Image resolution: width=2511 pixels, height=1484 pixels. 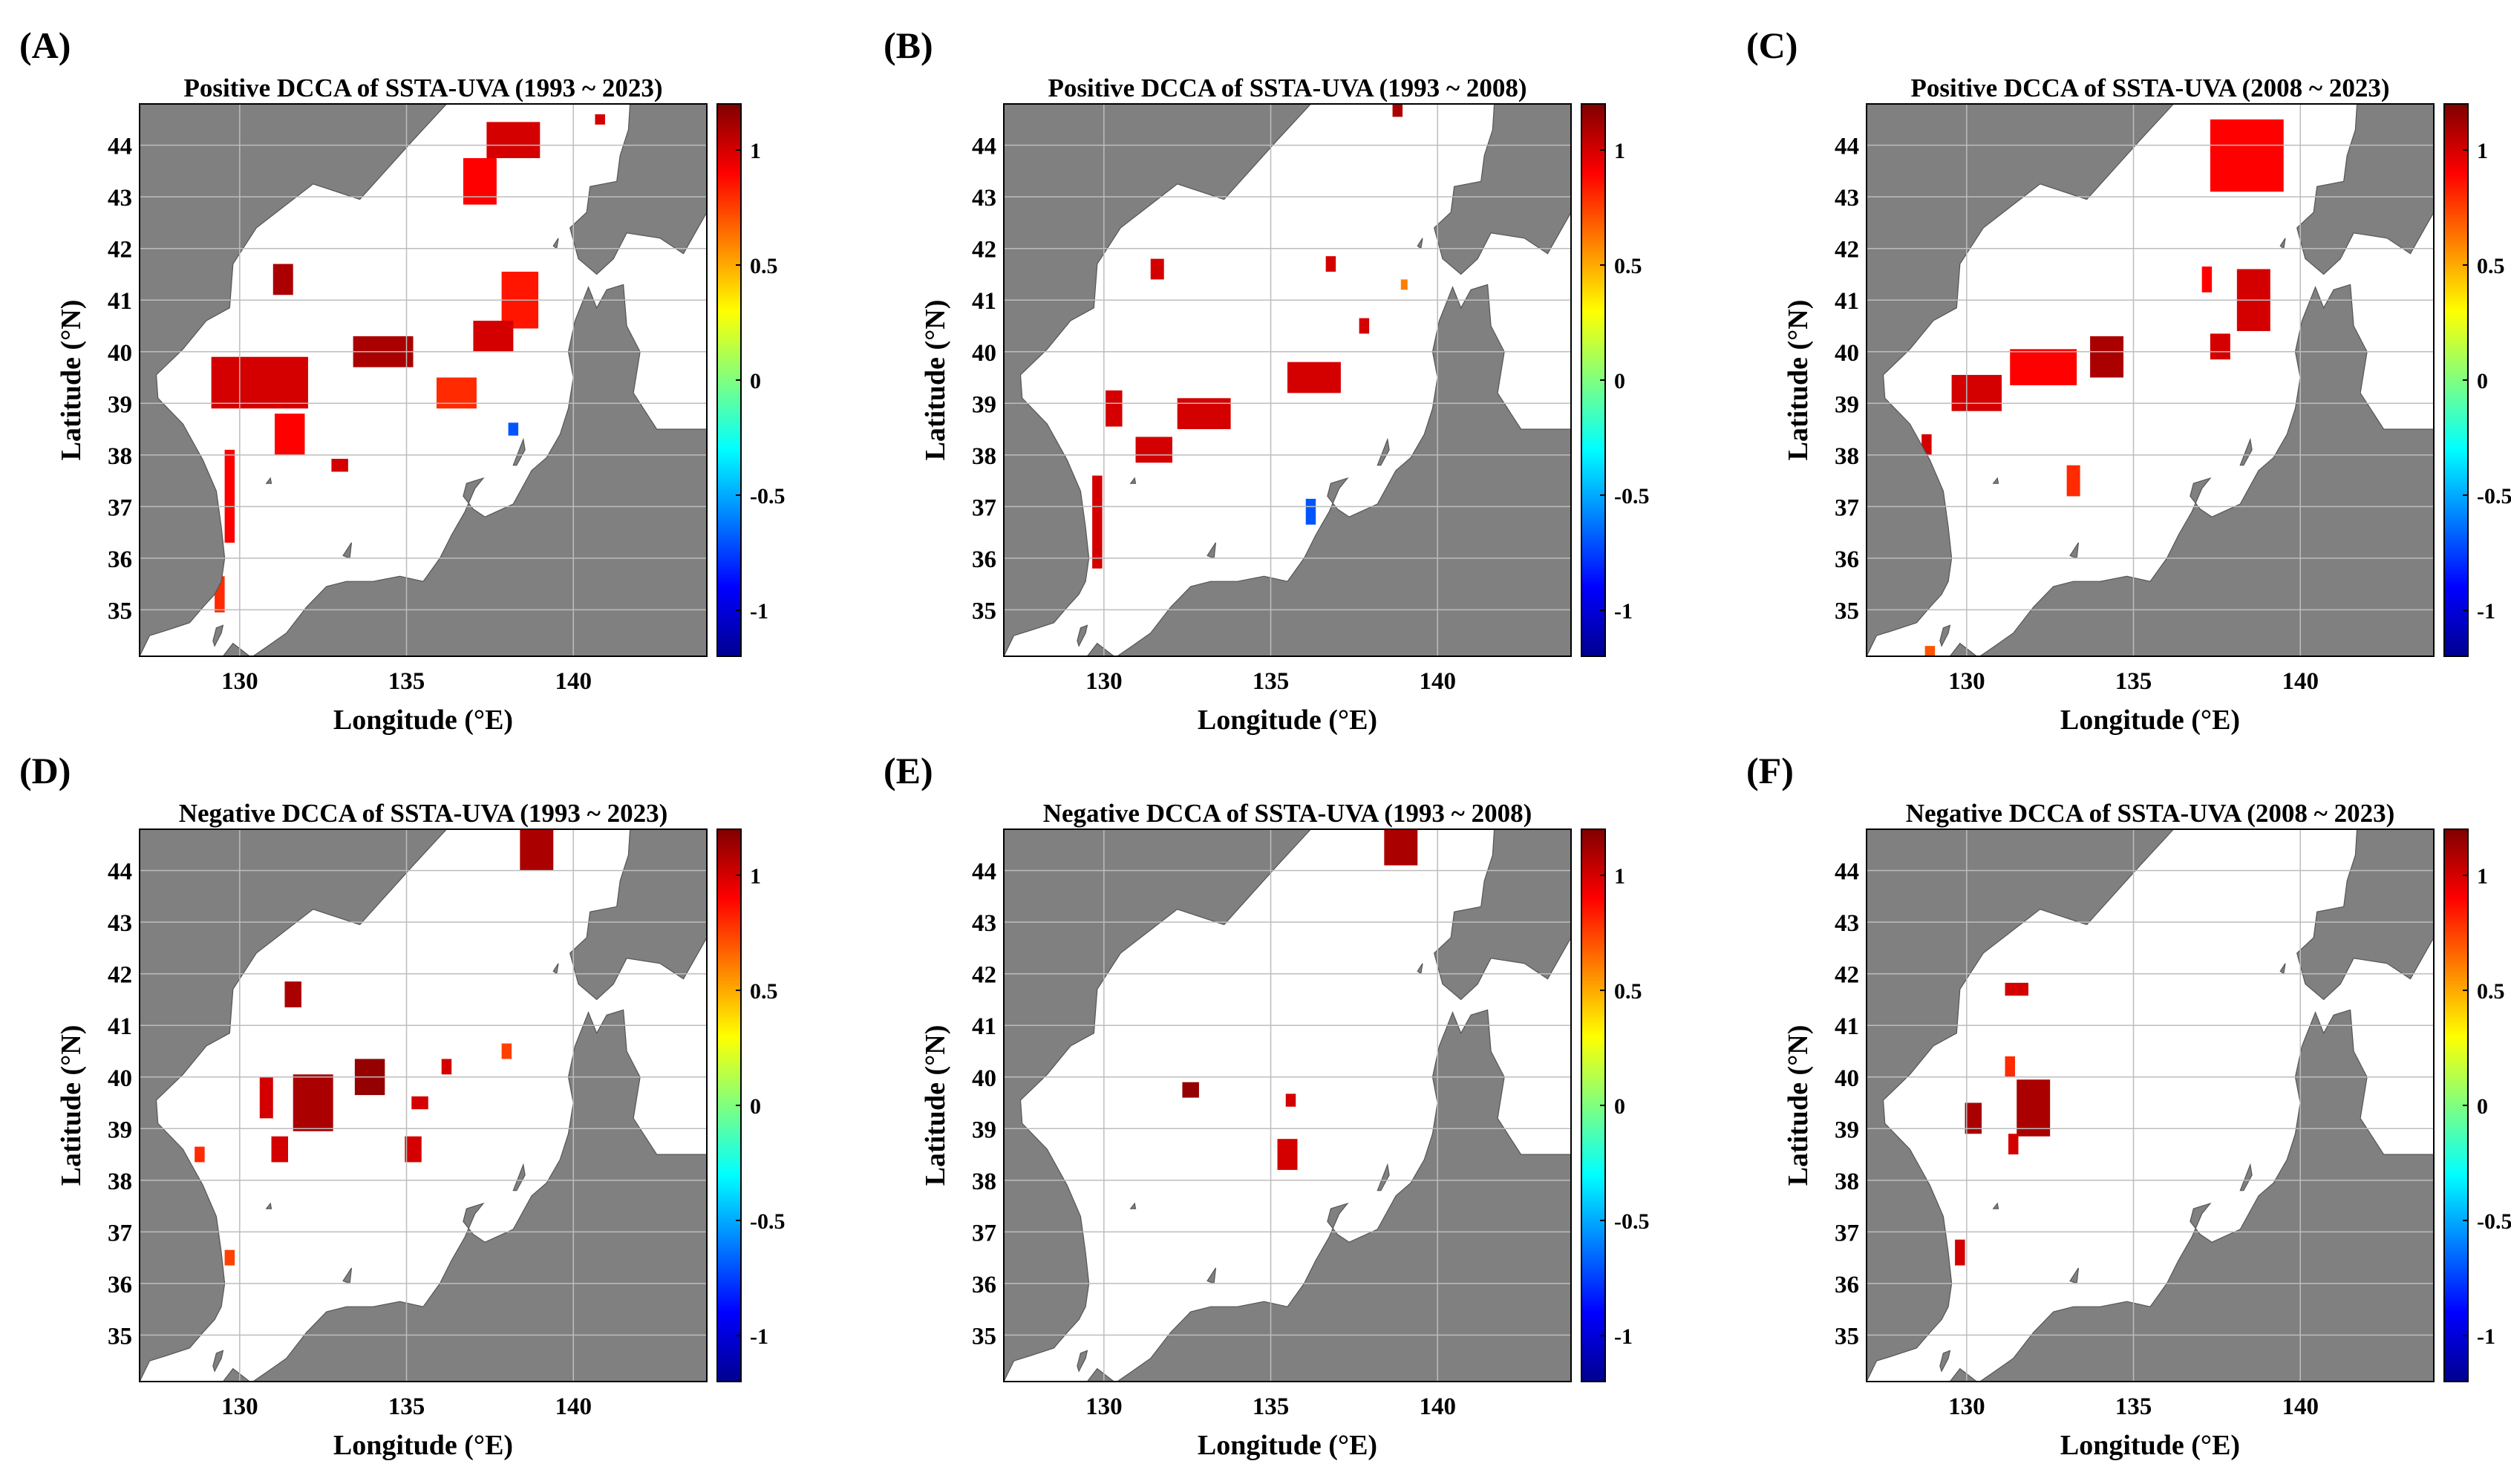 I want to click on y-tick-label: 42, so click(x=984, y=975).